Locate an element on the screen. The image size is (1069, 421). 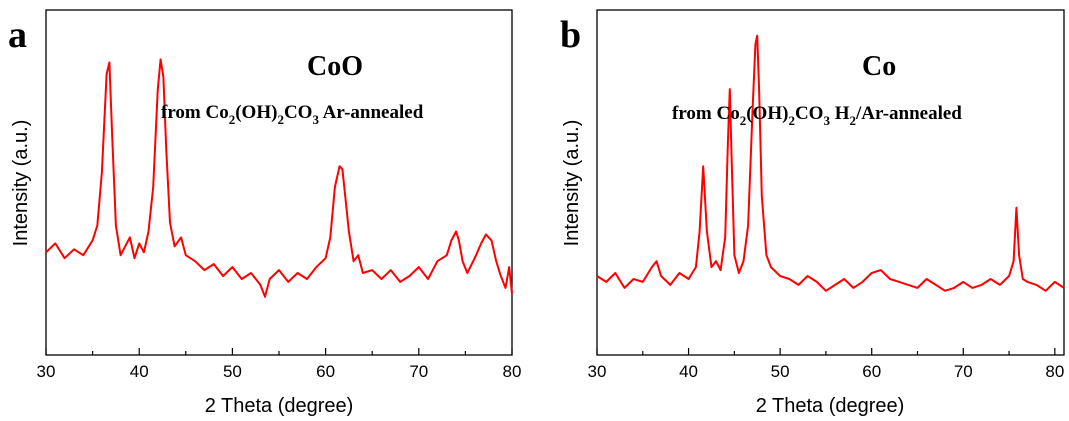
annotation-subtitle-a: from Co2(OH)2CO3 Ar-annealed is located at coordinates (292, 114).